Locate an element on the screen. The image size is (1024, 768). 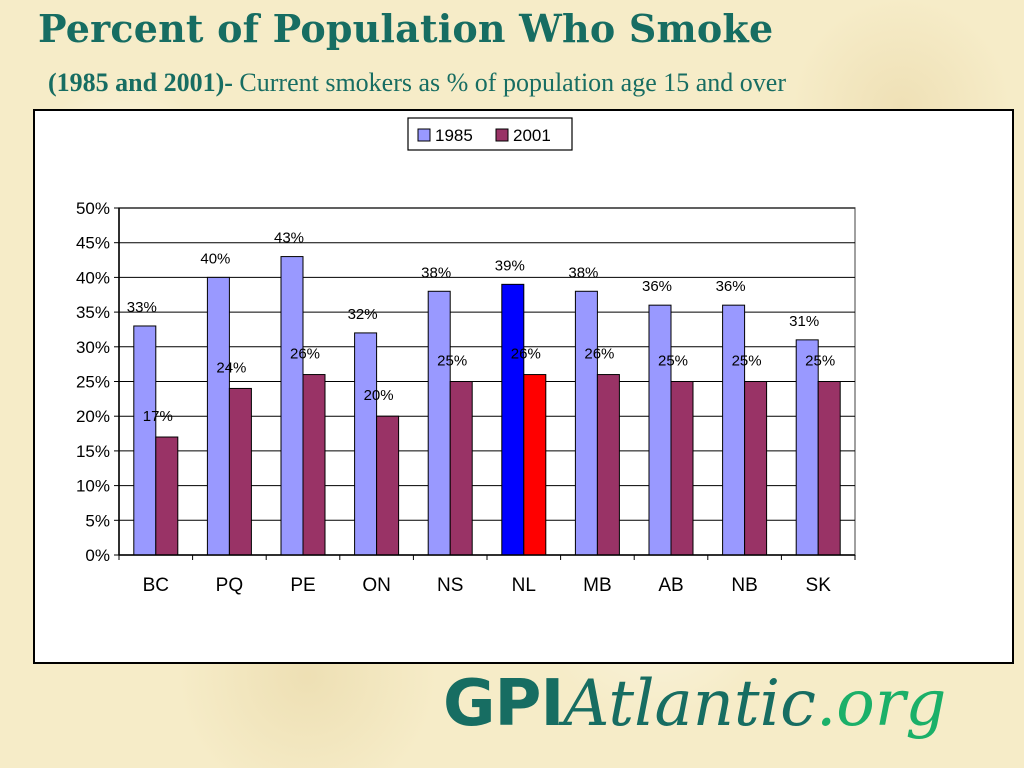
y-tick-label: 0% is located at coordinates (97, 555).